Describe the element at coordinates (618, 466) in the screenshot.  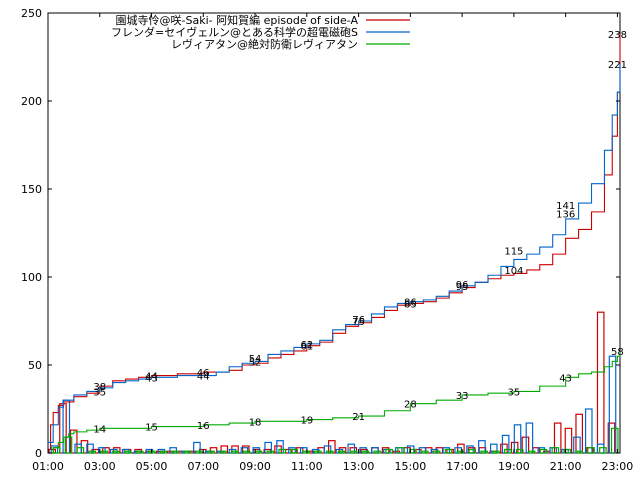
I see `x-tick-label: 23:00` at that location.